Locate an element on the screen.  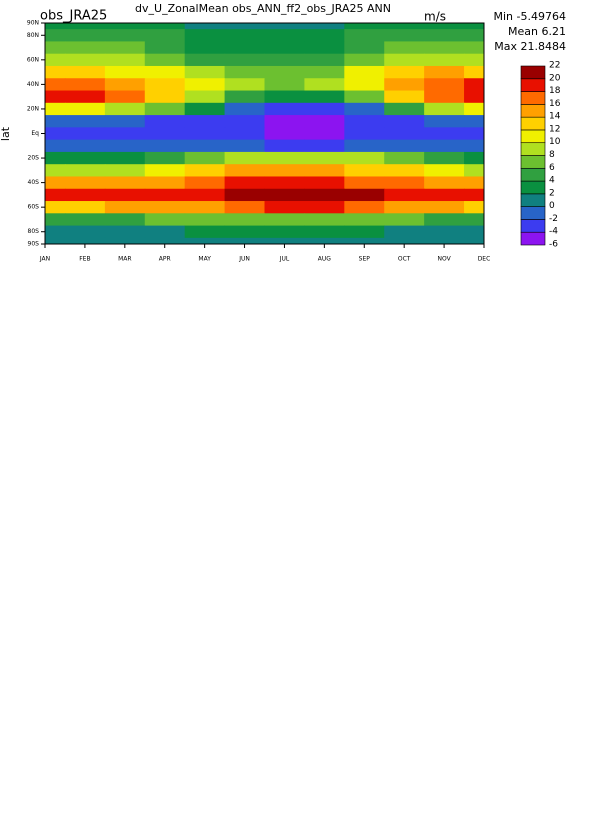
stat-label: Mean is located at coordinates (523, 31).